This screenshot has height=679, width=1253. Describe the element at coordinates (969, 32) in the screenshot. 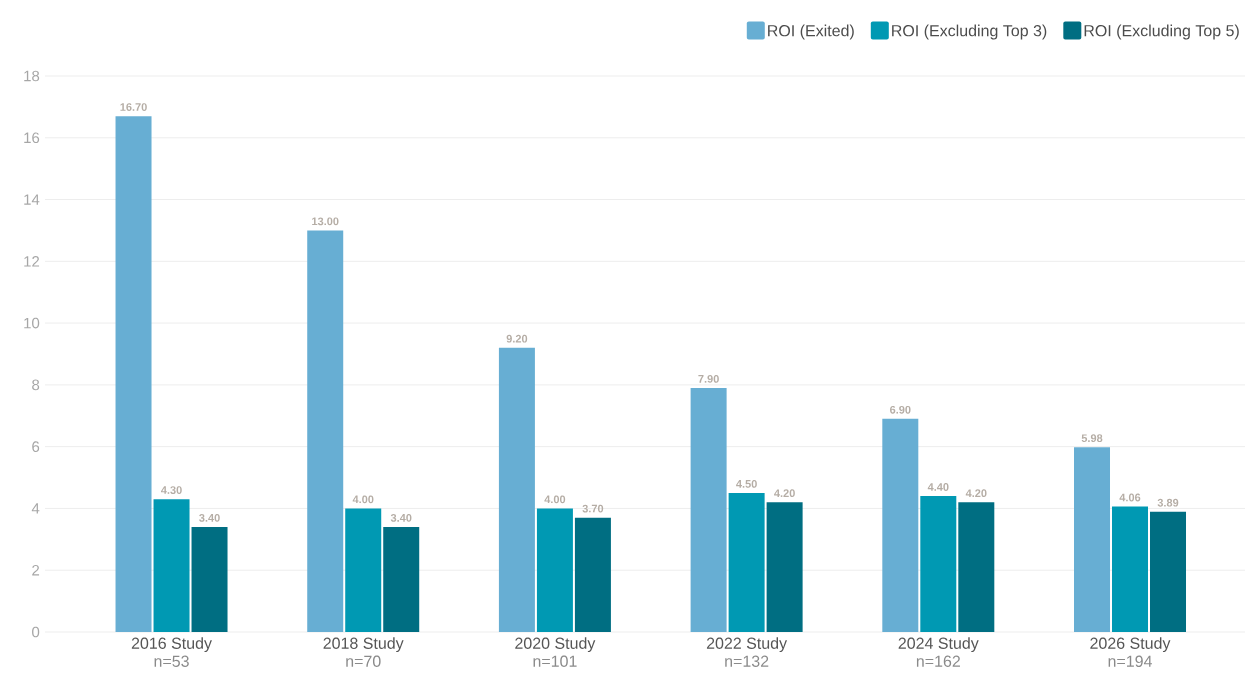

I see `legend-label: ROI (Excluding Top 3)` at that location.